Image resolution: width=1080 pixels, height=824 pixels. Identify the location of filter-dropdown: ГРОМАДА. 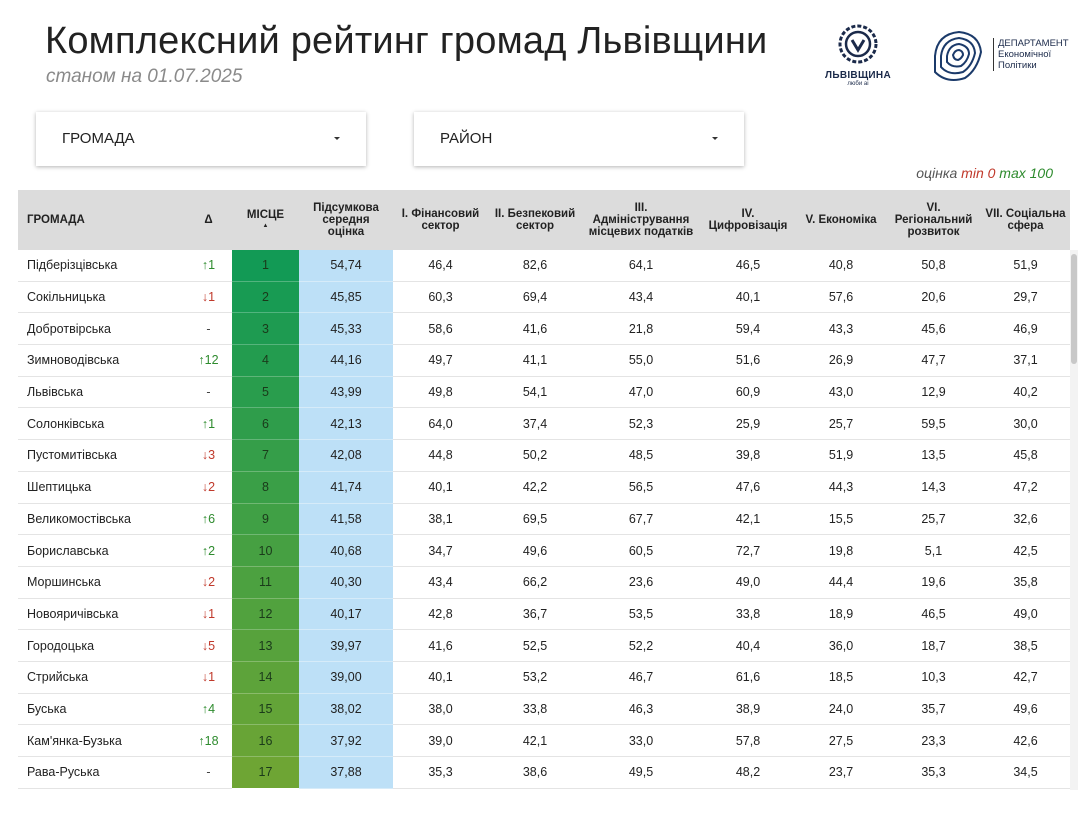
(201, 139).